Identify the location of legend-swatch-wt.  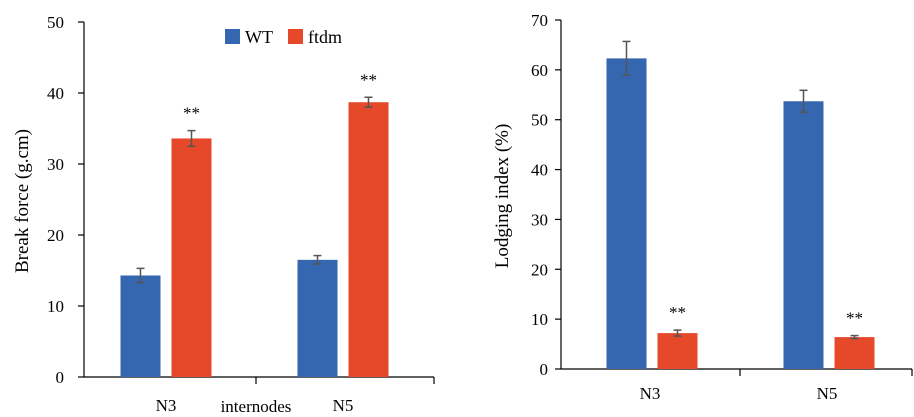
(232, 36).